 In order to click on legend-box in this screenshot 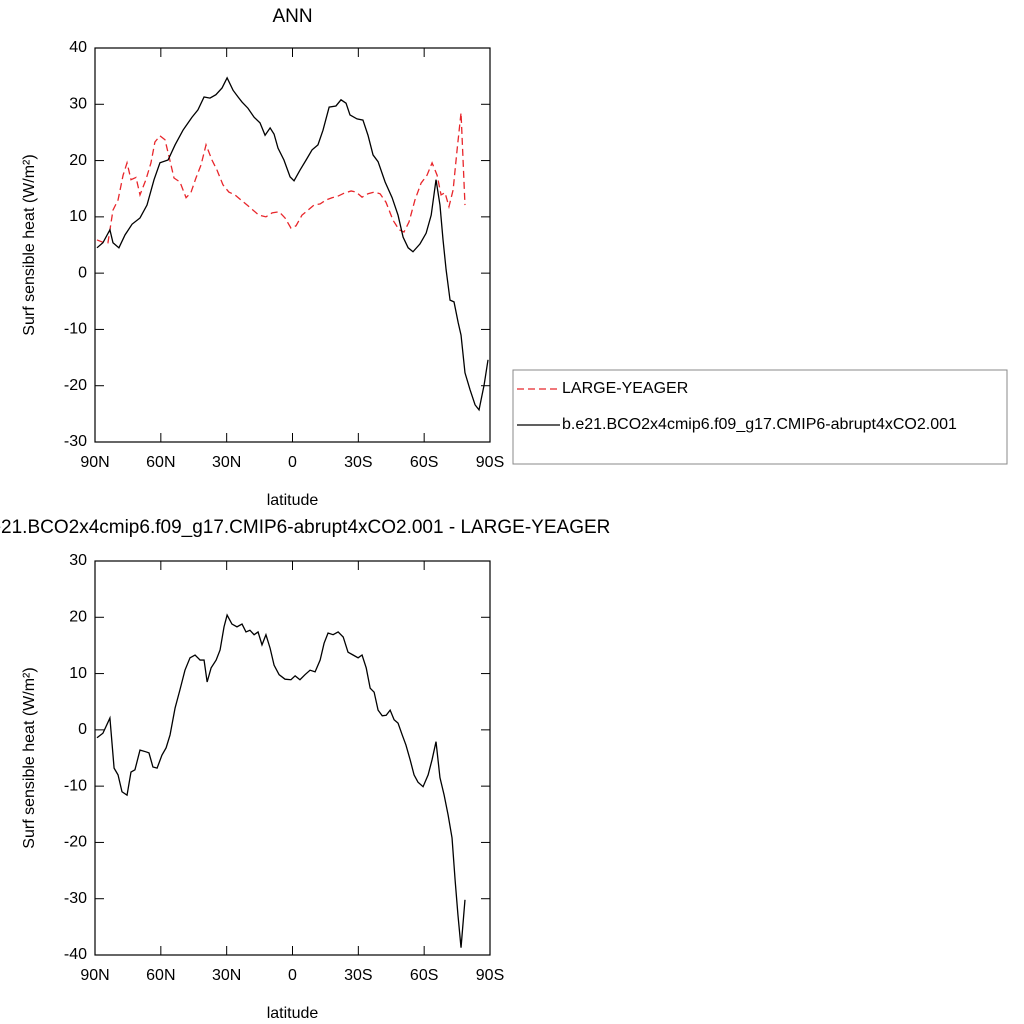, I will do `click(760, 417)`.